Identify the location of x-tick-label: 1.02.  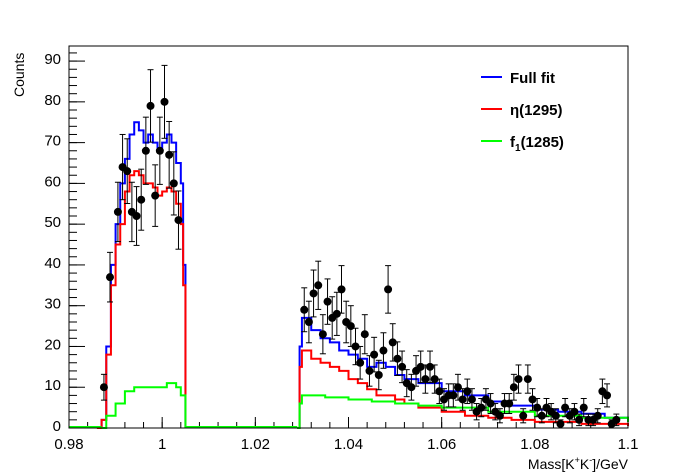
(255, 444).